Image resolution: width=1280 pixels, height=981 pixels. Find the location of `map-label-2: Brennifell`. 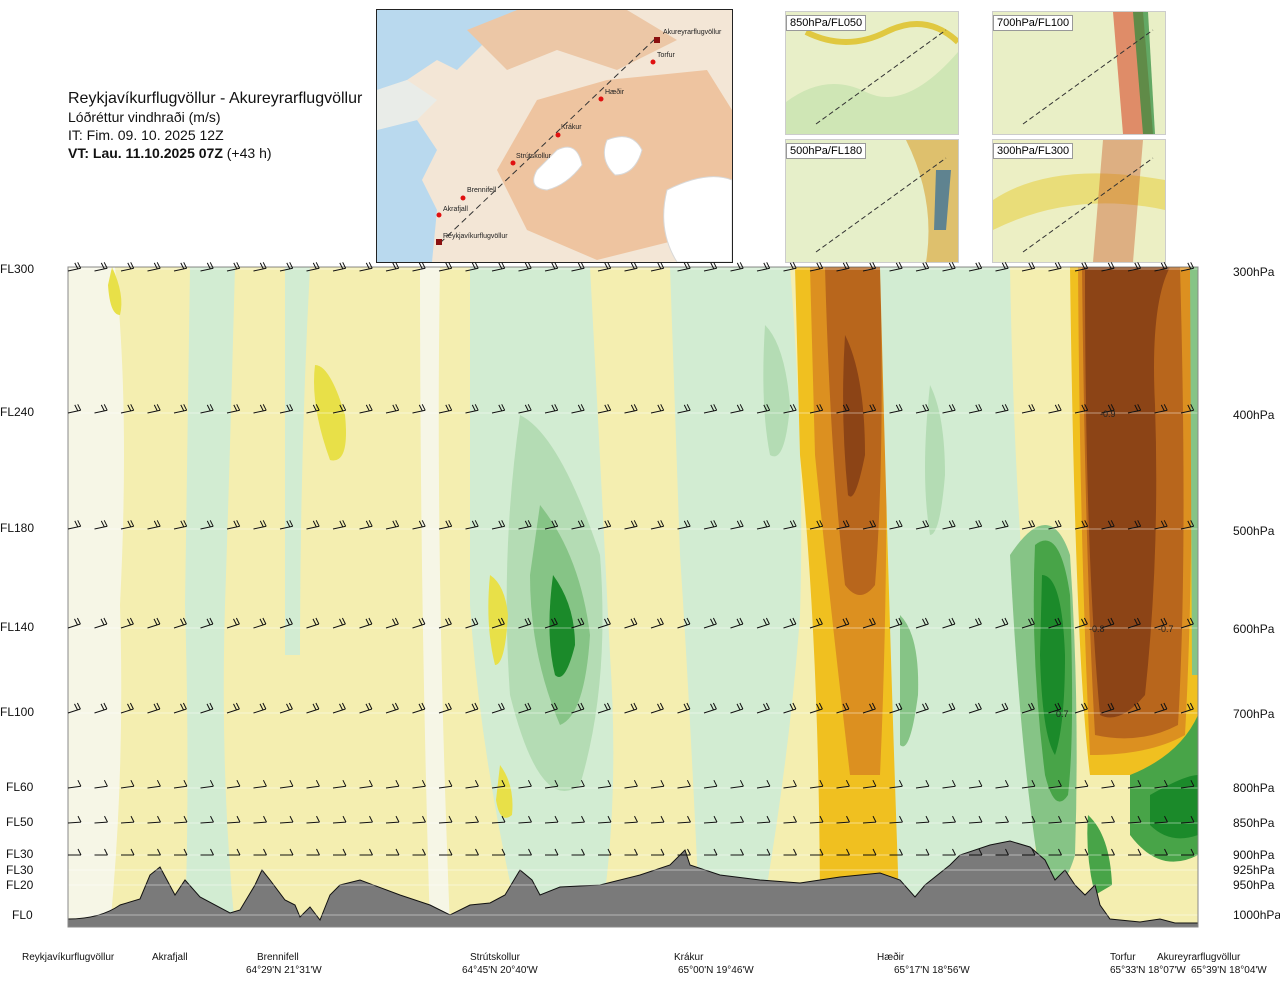

map-label-2: Brennifell is located at coordinates (482, 190).